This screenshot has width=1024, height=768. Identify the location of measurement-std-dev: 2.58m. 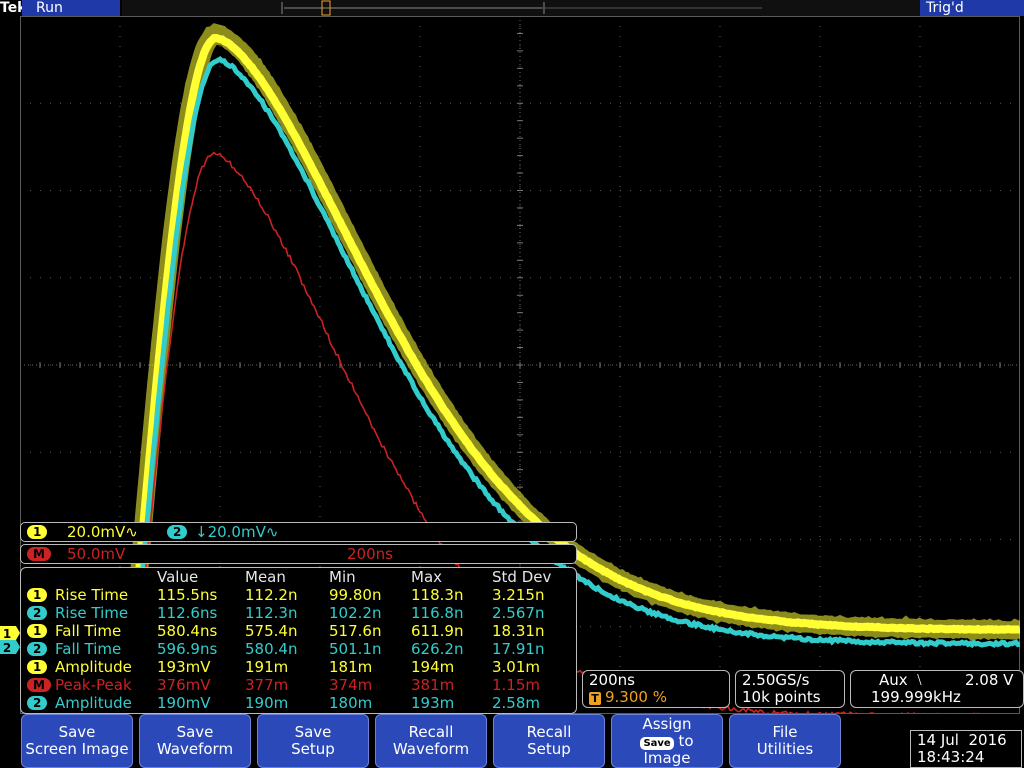
(516, 703).